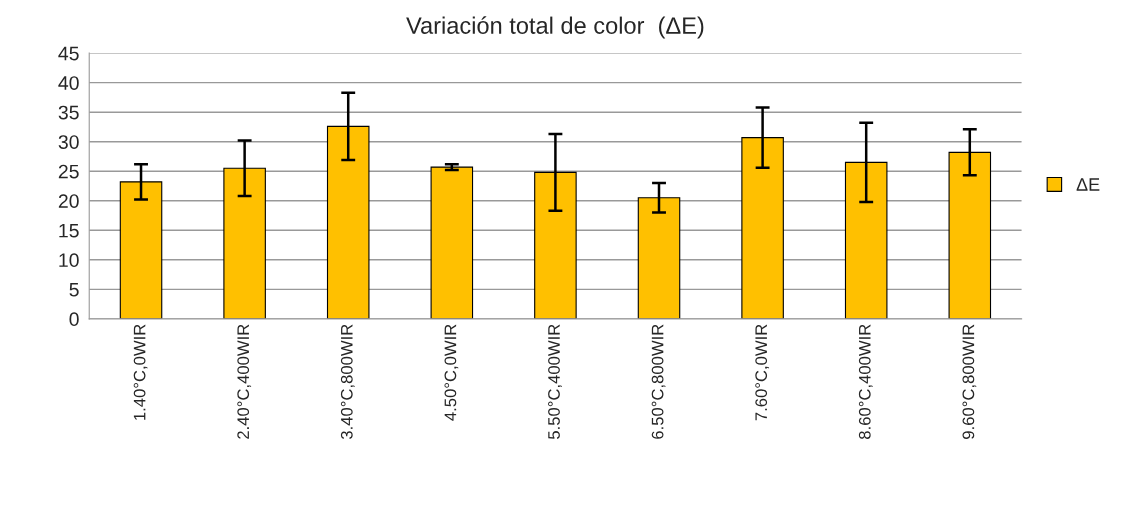 The width and height of the screenshot is (1144, 521). Describe the element at coordinates (347, 382) in the screenshot. I see `x-tick-label: 3.40°C,800WIR` at that location.